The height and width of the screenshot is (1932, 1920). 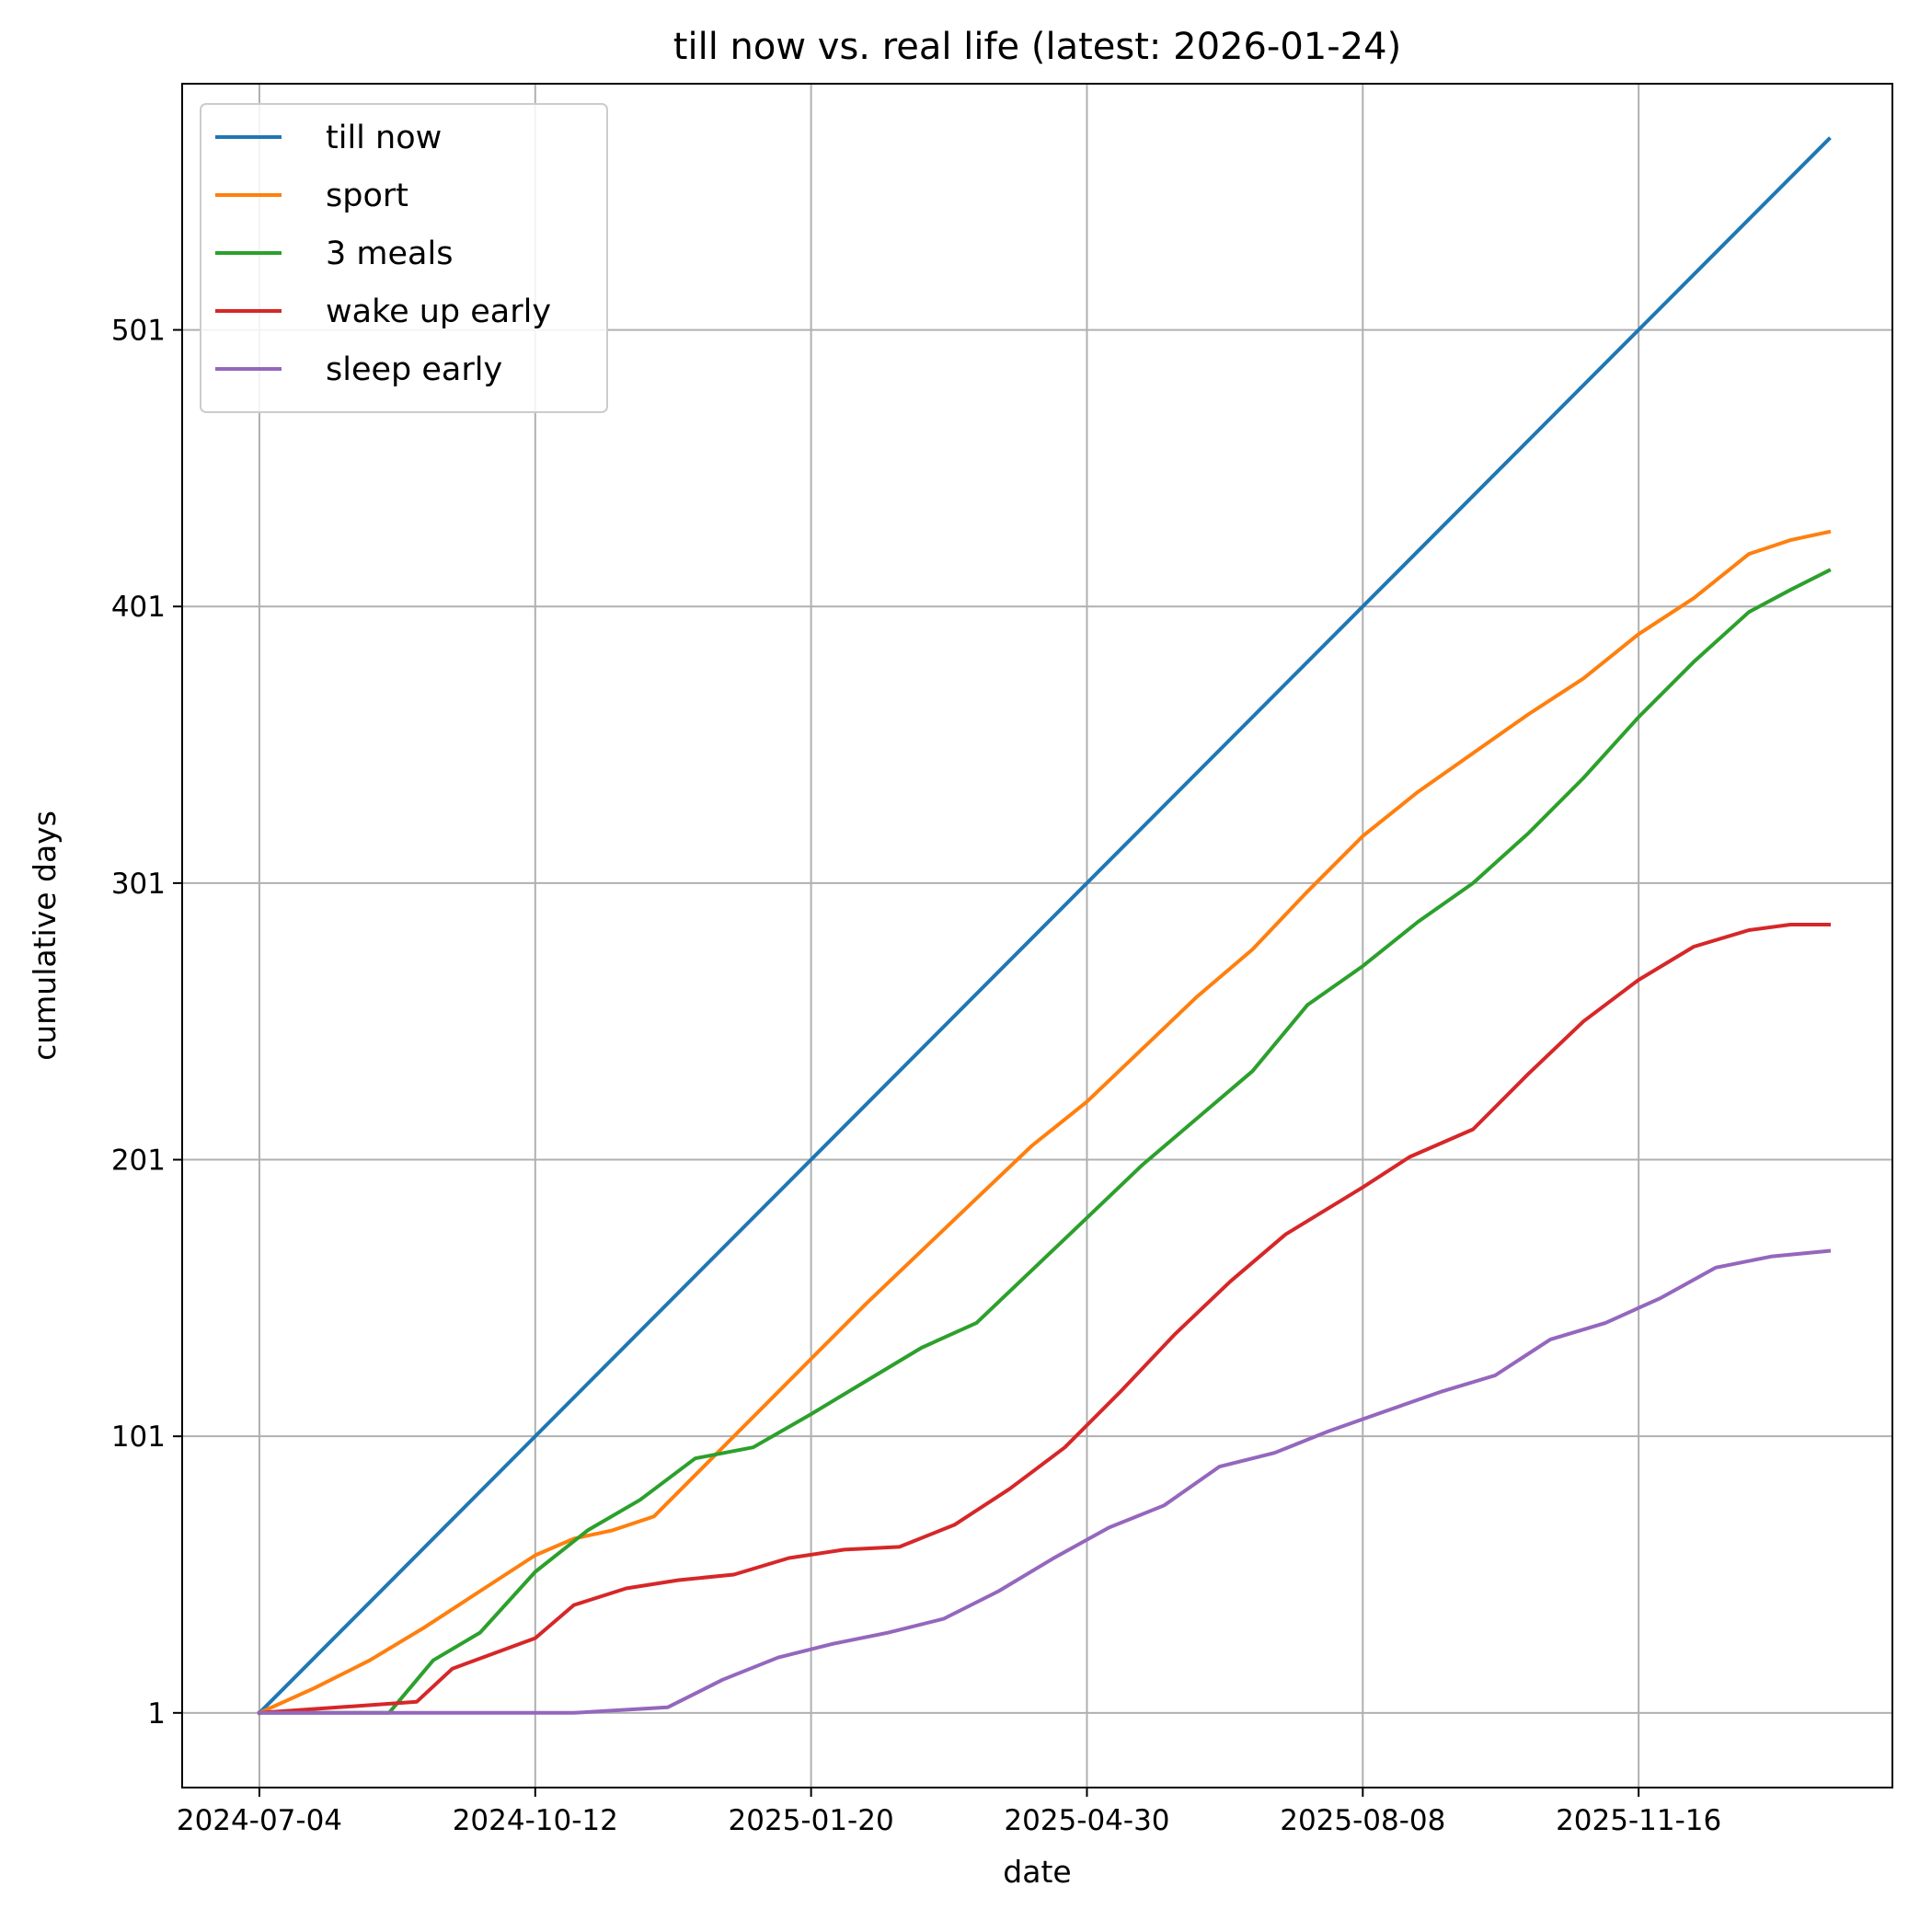 I want to click on x-tick-label: 2025-01-20, so click(x=811, y=1820).